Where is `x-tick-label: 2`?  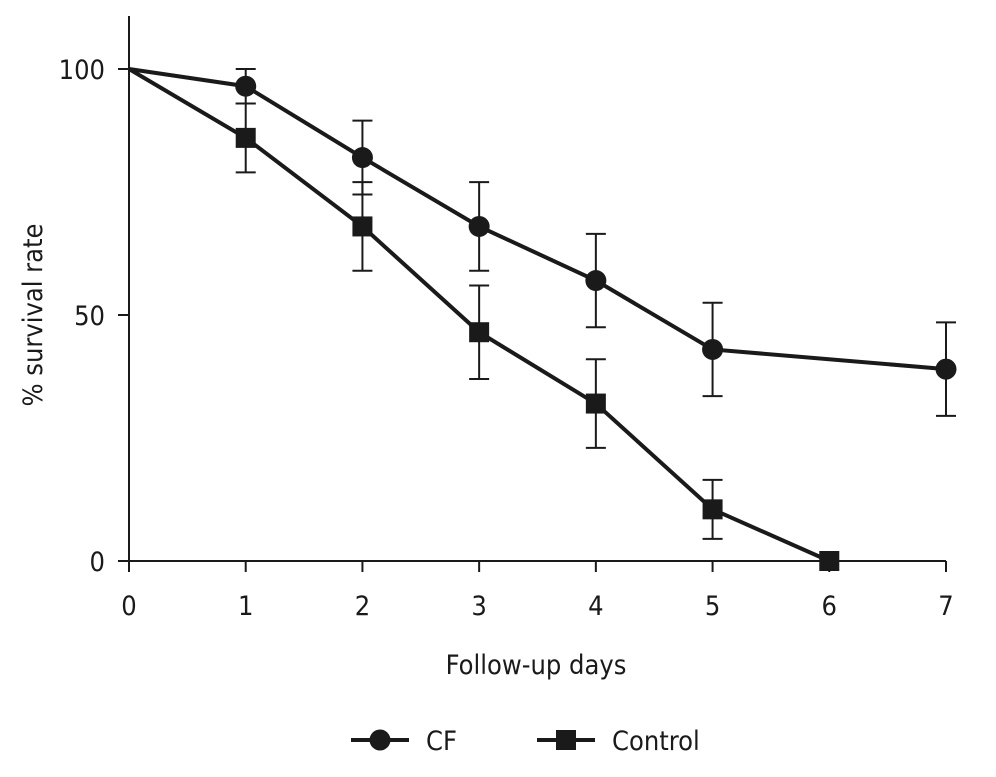 x-tick-label: 2 is located at coordinates (362, 606).